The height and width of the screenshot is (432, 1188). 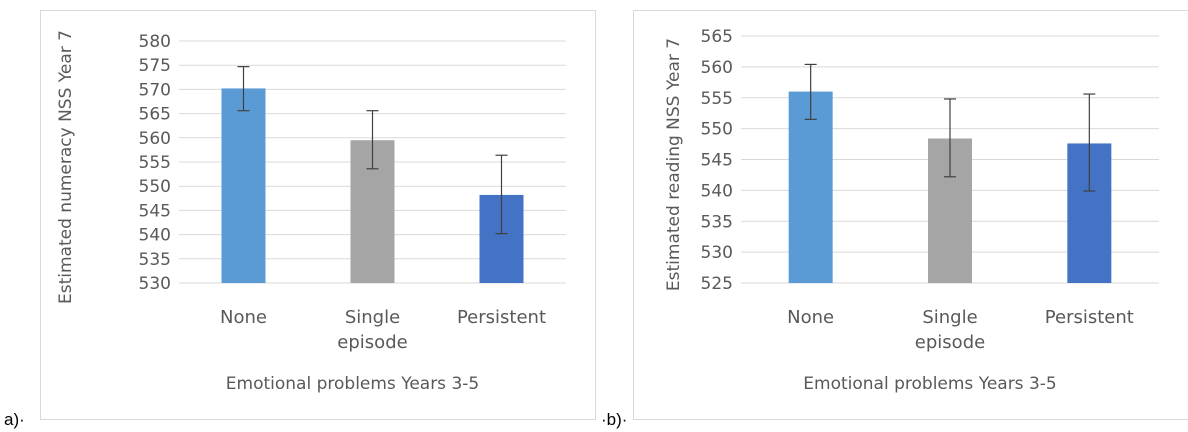 I want to click on reading-category-label-line: Persistent, so click(x=1089, y=317).